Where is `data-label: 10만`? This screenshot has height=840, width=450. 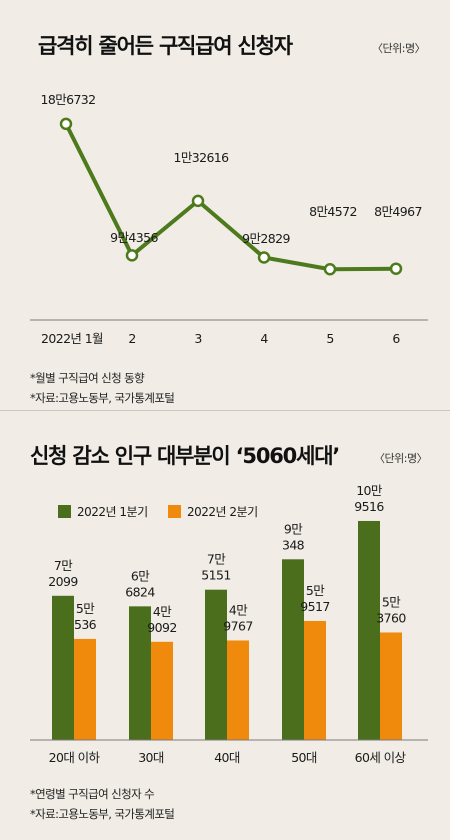
data-label: 10만 is located at coordinates (369, 490).